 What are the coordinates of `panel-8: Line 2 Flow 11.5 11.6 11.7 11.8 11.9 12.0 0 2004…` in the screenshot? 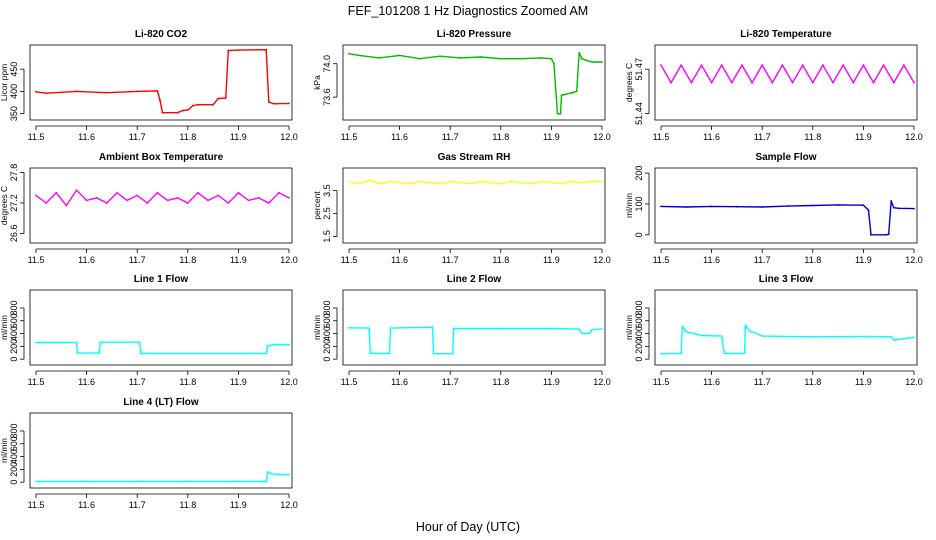 It's located at (461, 330).